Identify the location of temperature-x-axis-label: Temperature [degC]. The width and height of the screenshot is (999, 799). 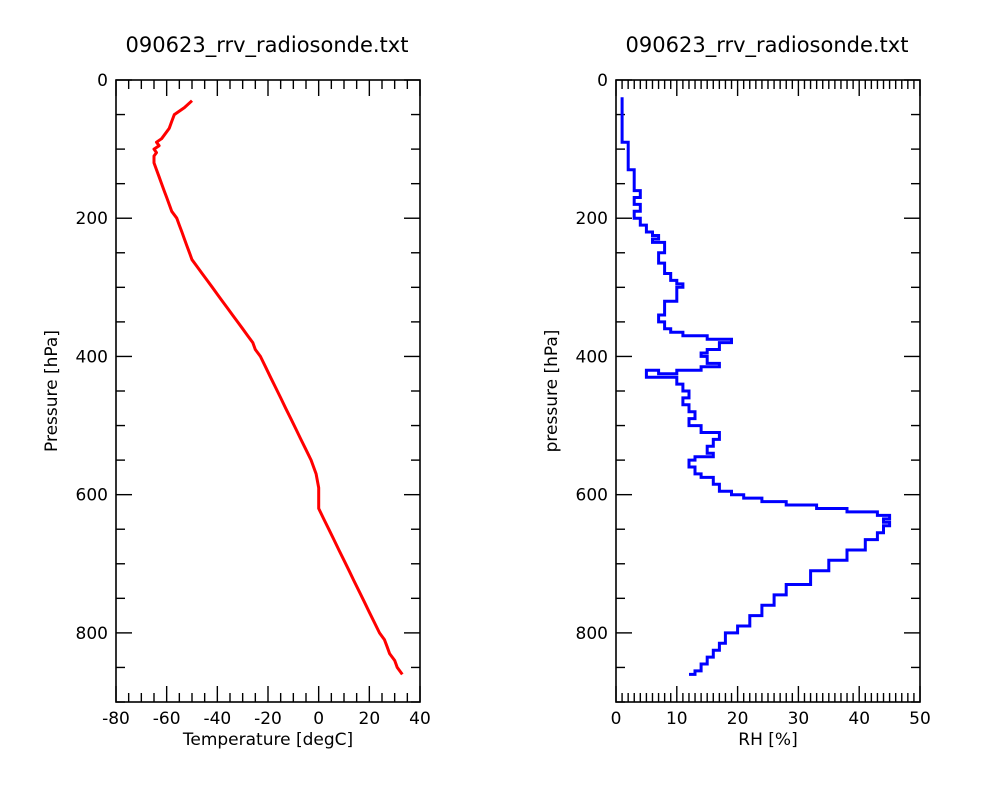
(267, 740).